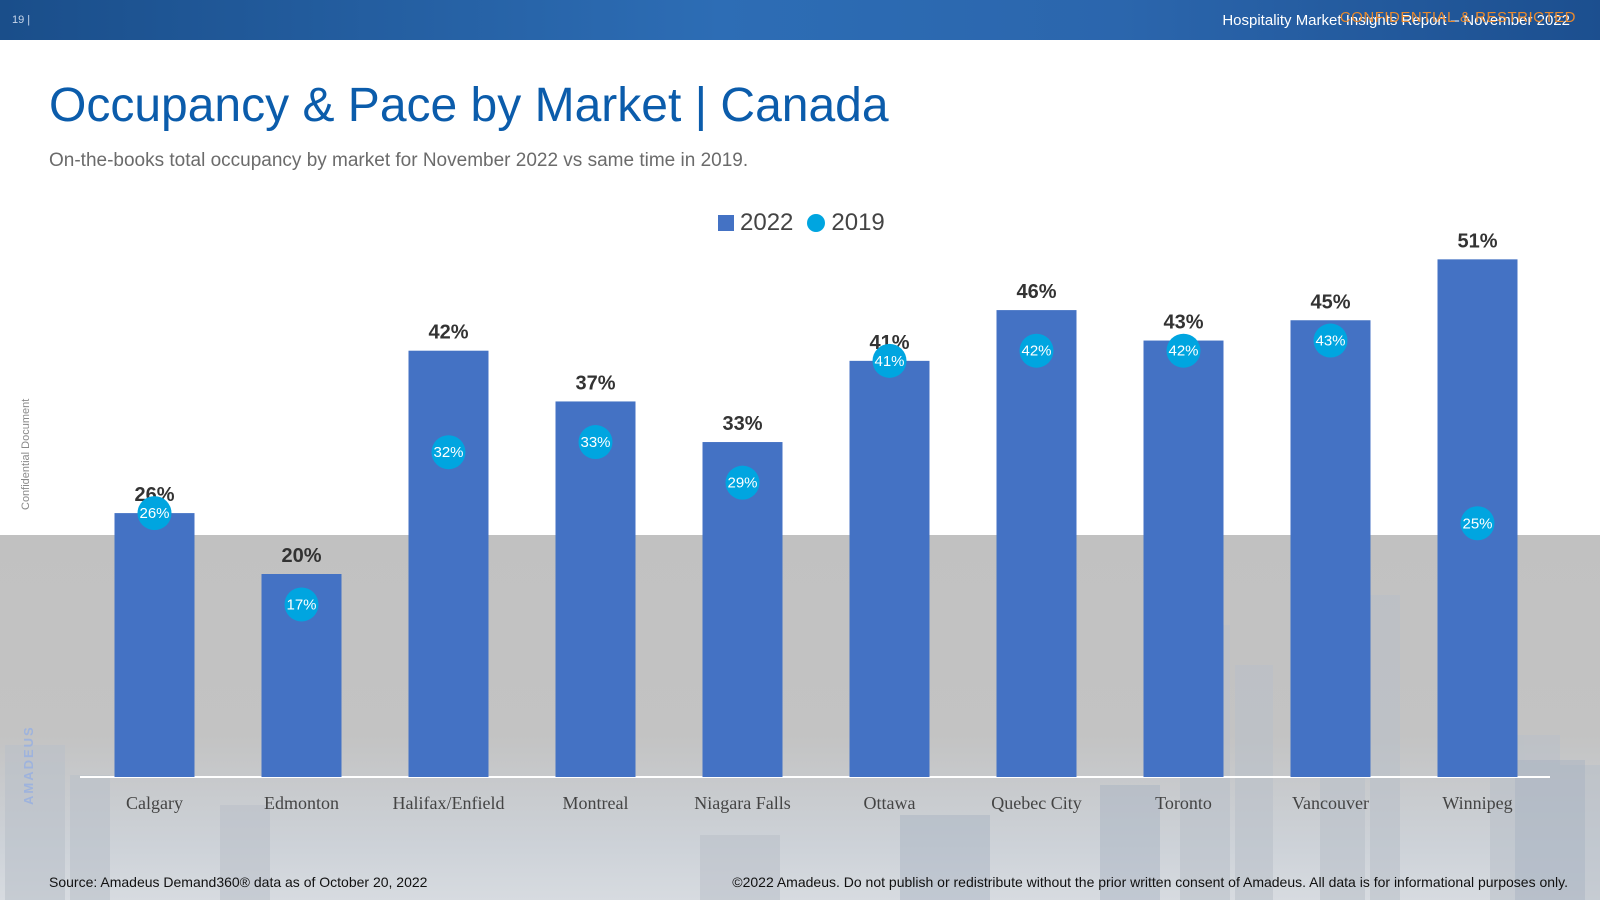 This screenshot has height=900, width=1600. Describe the element at coordinates (21, 20) in the screenshot. I see `page-number: 19 |` at that location.